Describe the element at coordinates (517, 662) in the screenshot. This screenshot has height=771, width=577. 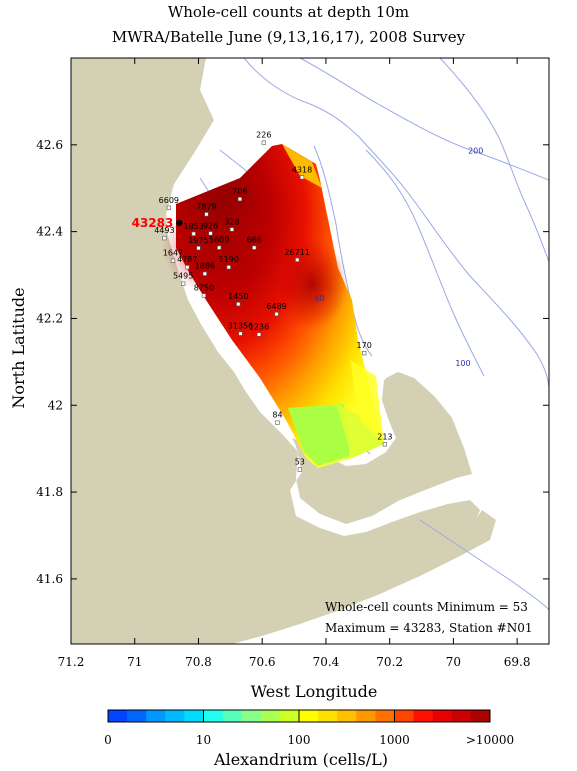
I see `x-tick-label: 69.8` at that location.